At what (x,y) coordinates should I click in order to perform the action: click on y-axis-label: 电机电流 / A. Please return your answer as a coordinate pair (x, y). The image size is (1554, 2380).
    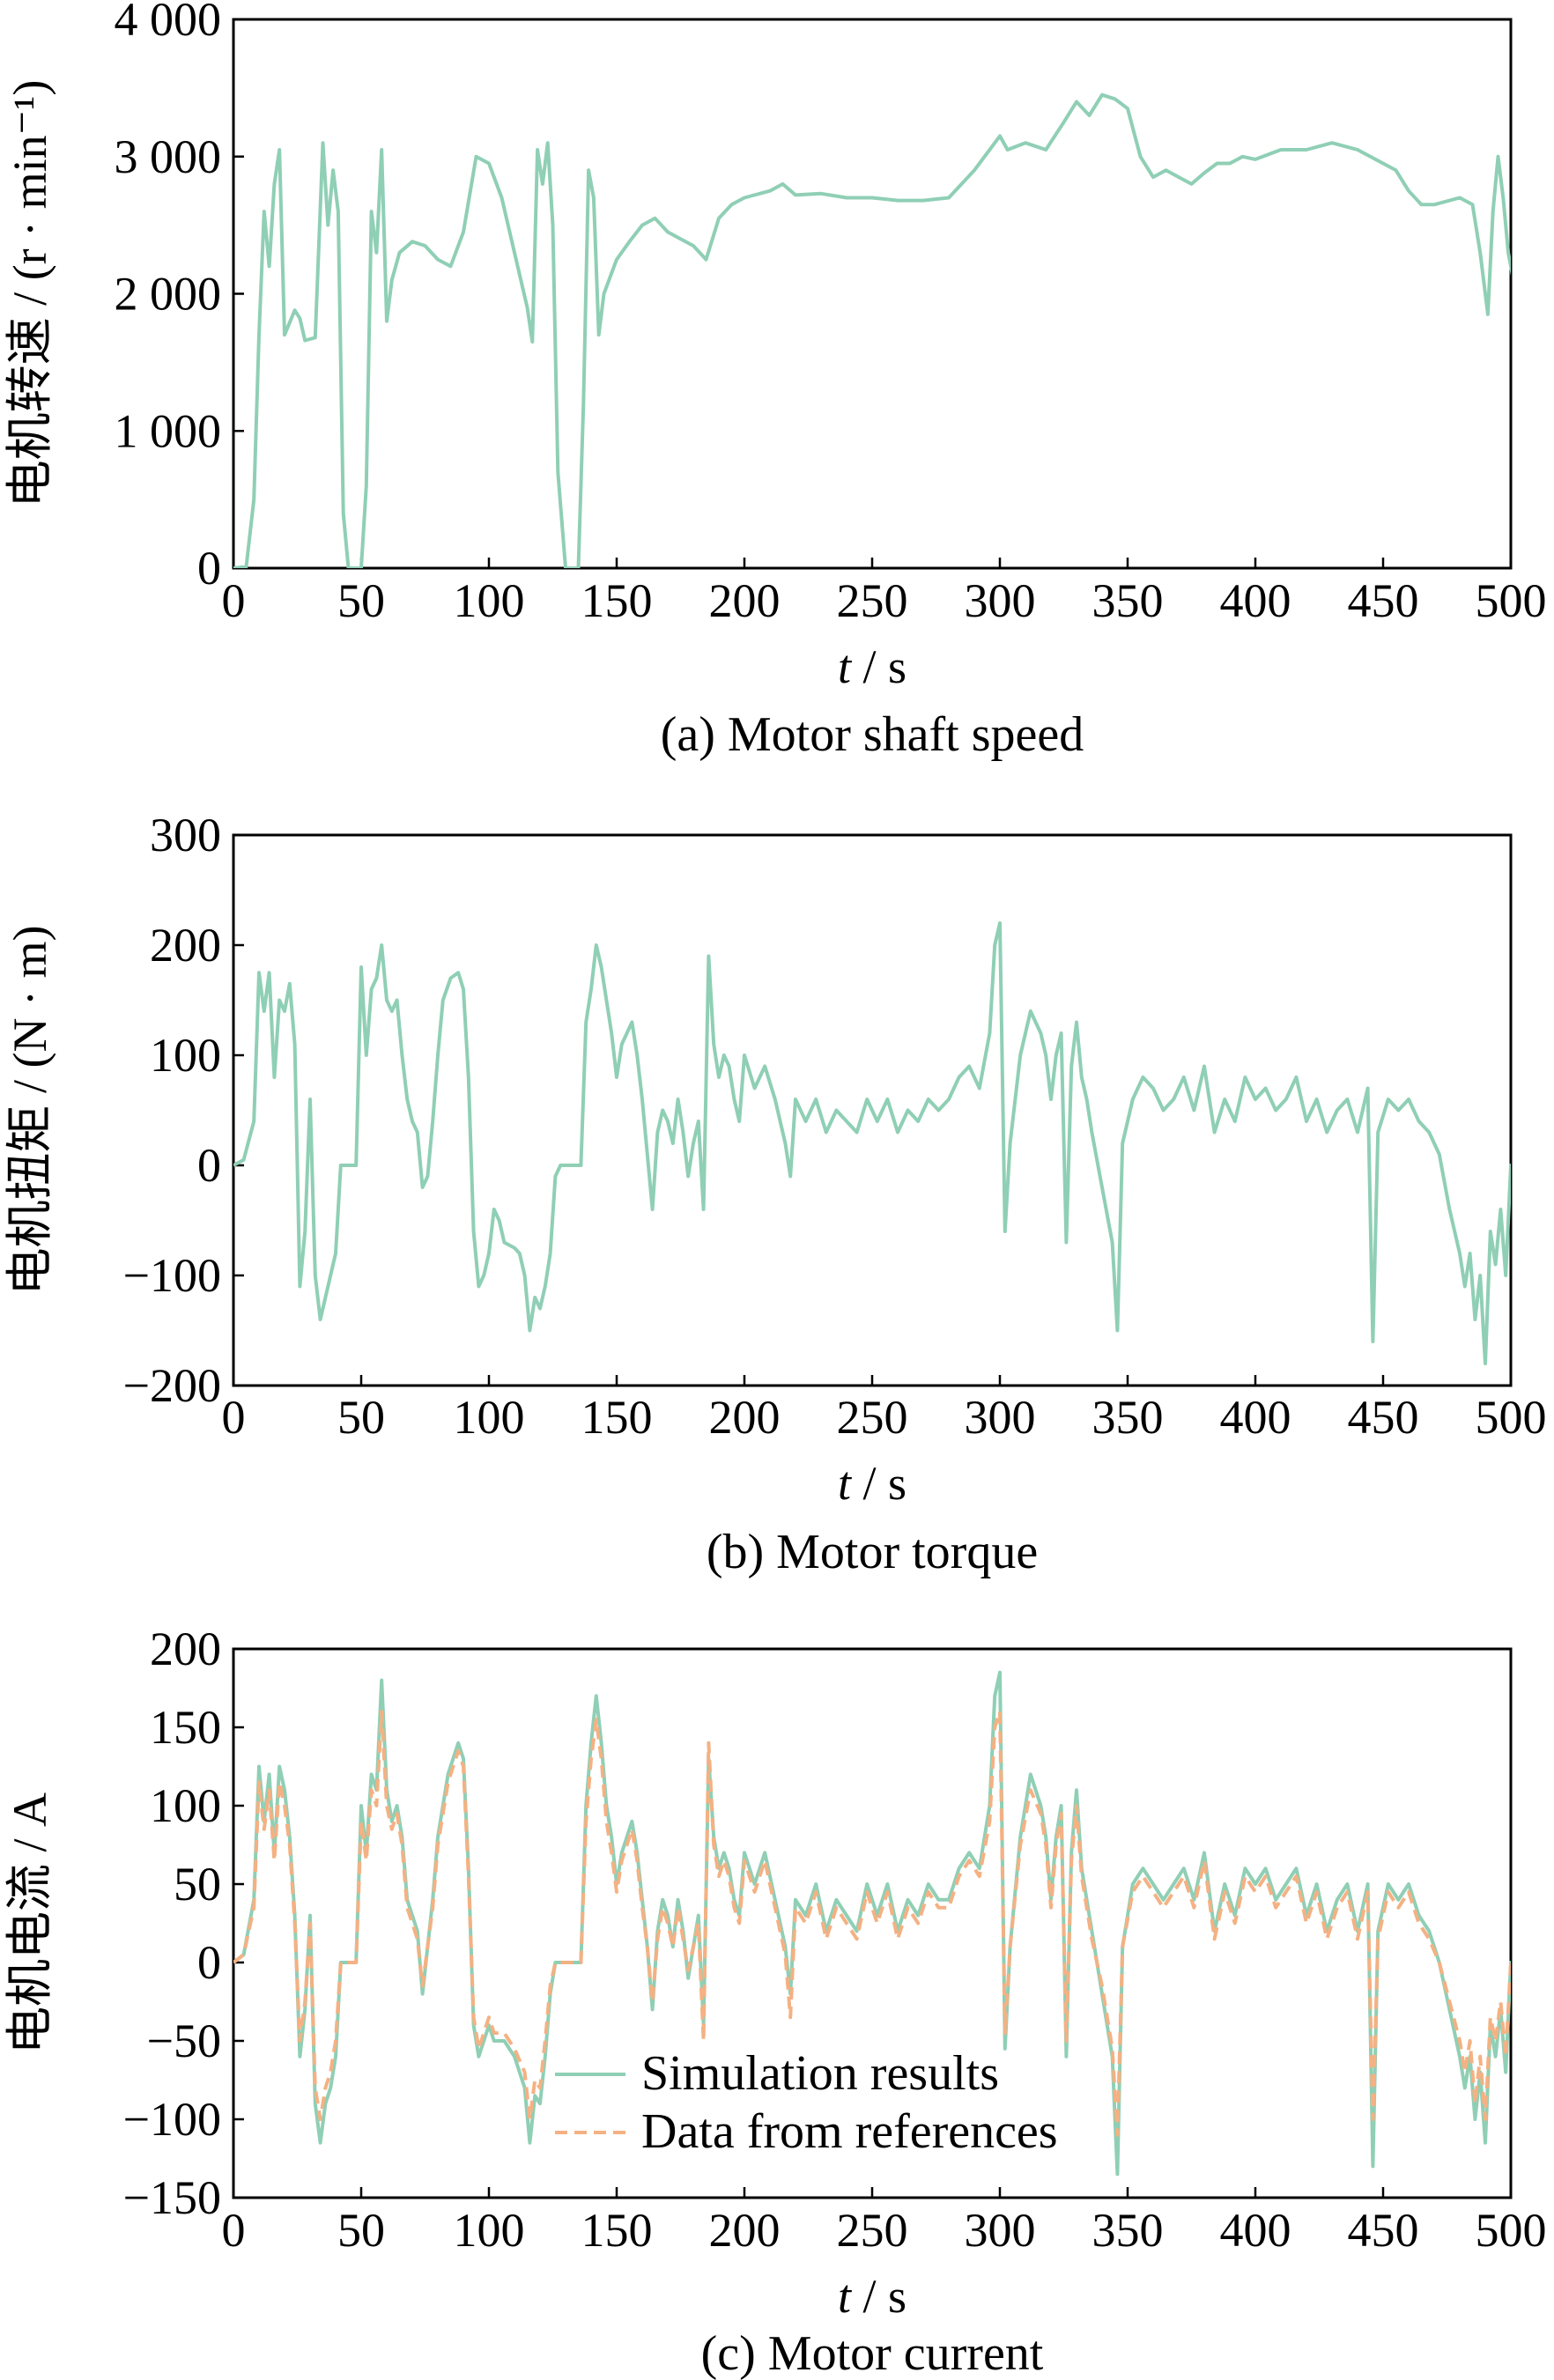
    Looking at the image, I should click on (30, 1923).